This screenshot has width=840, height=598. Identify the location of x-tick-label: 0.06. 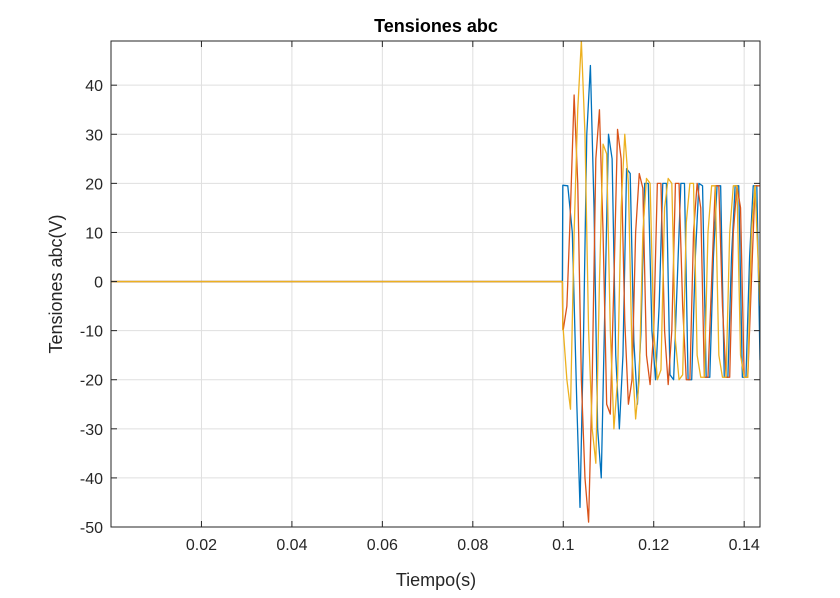
(382, 545).